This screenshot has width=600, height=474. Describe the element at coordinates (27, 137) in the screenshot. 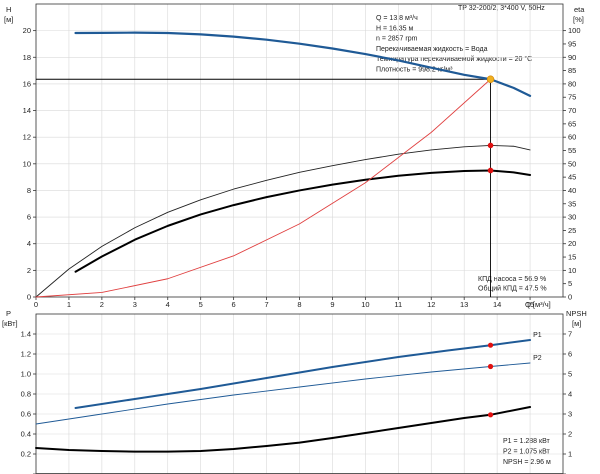

I see `top-left-tick-label: 12` at that location.